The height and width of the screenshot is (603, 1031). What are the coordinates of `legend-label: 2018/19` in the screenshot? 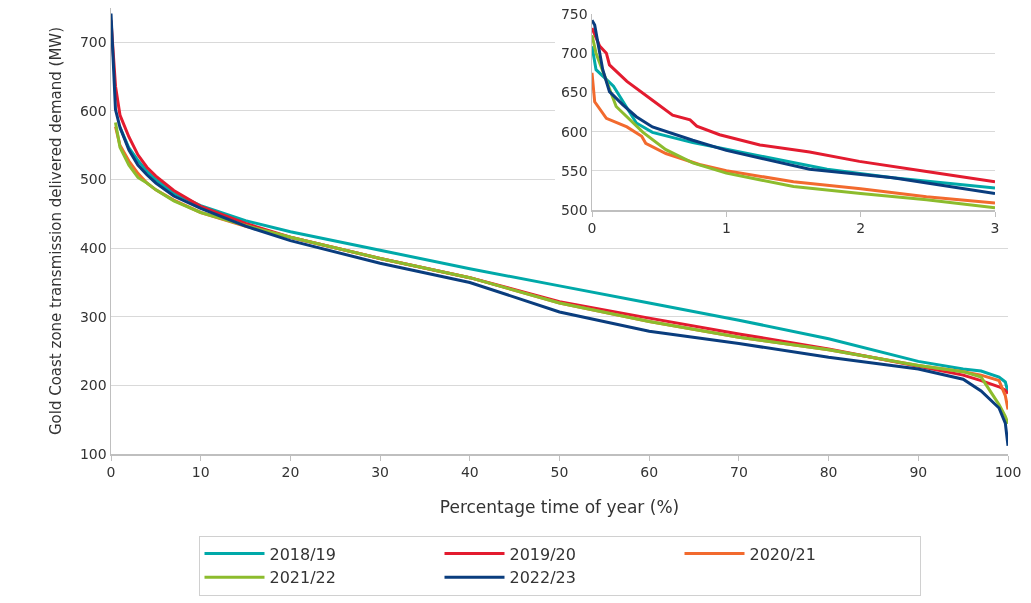 It's located at (302, 554).